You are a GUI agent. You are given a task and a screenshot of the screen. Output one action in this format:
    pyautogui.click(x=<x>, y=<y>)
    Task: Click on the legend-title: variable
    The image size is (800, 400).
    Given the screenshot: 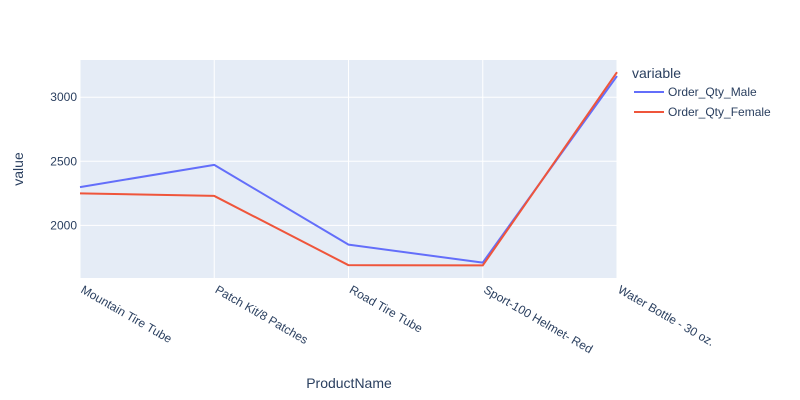 What is the action you would take?
    pyautogui.click(x=656, y=73)
    